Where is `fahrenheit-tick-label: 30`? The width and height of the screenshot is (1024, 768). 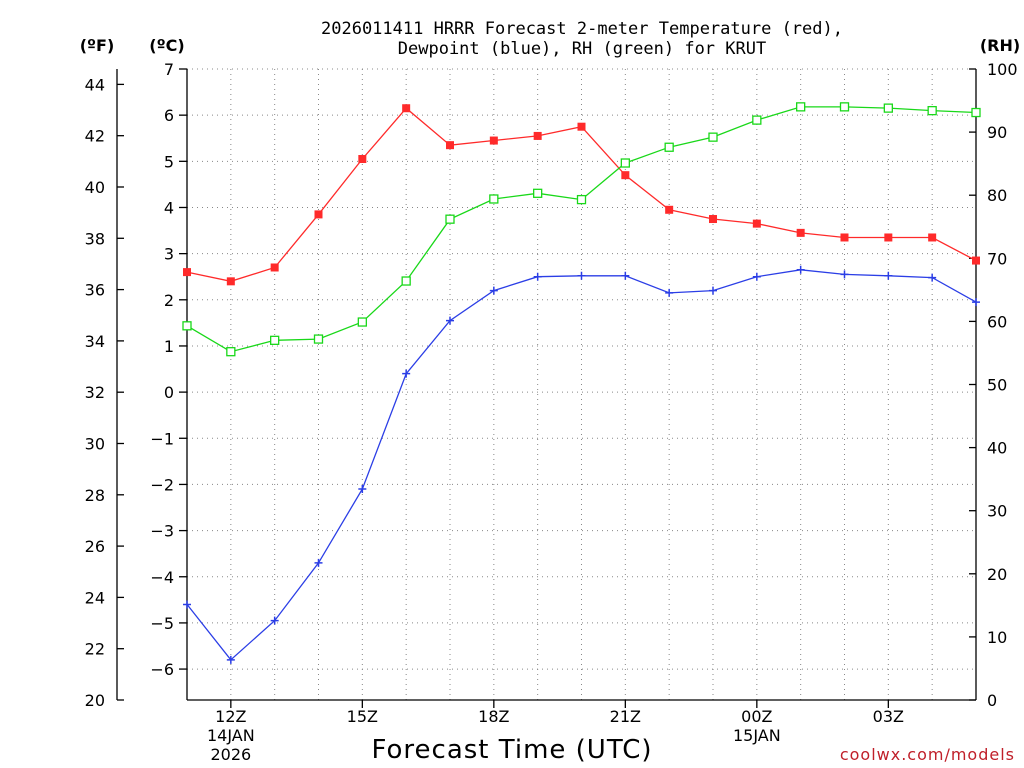 fahrenheit-tick-label: 30 is located at coordinates (95, 443).